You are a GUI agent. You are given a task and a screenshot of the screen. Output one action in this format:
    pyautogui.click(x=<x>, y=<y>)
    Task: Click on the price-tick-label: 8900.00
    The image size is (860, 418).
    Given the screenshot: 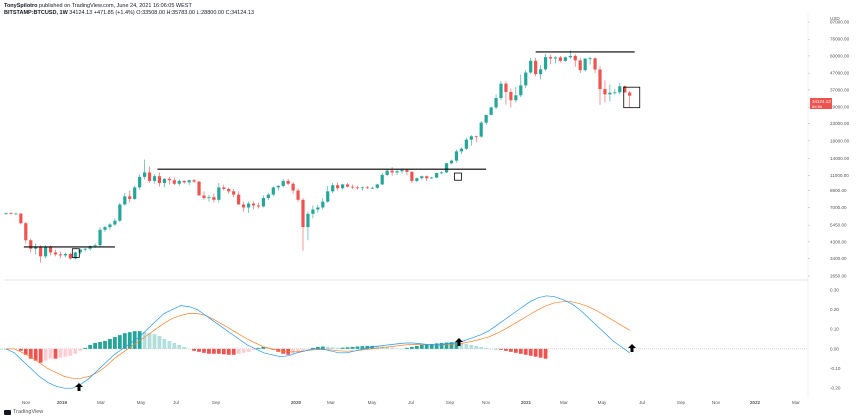 What is the action you would take?
    pyautogui.click(x=838, y=190)
    